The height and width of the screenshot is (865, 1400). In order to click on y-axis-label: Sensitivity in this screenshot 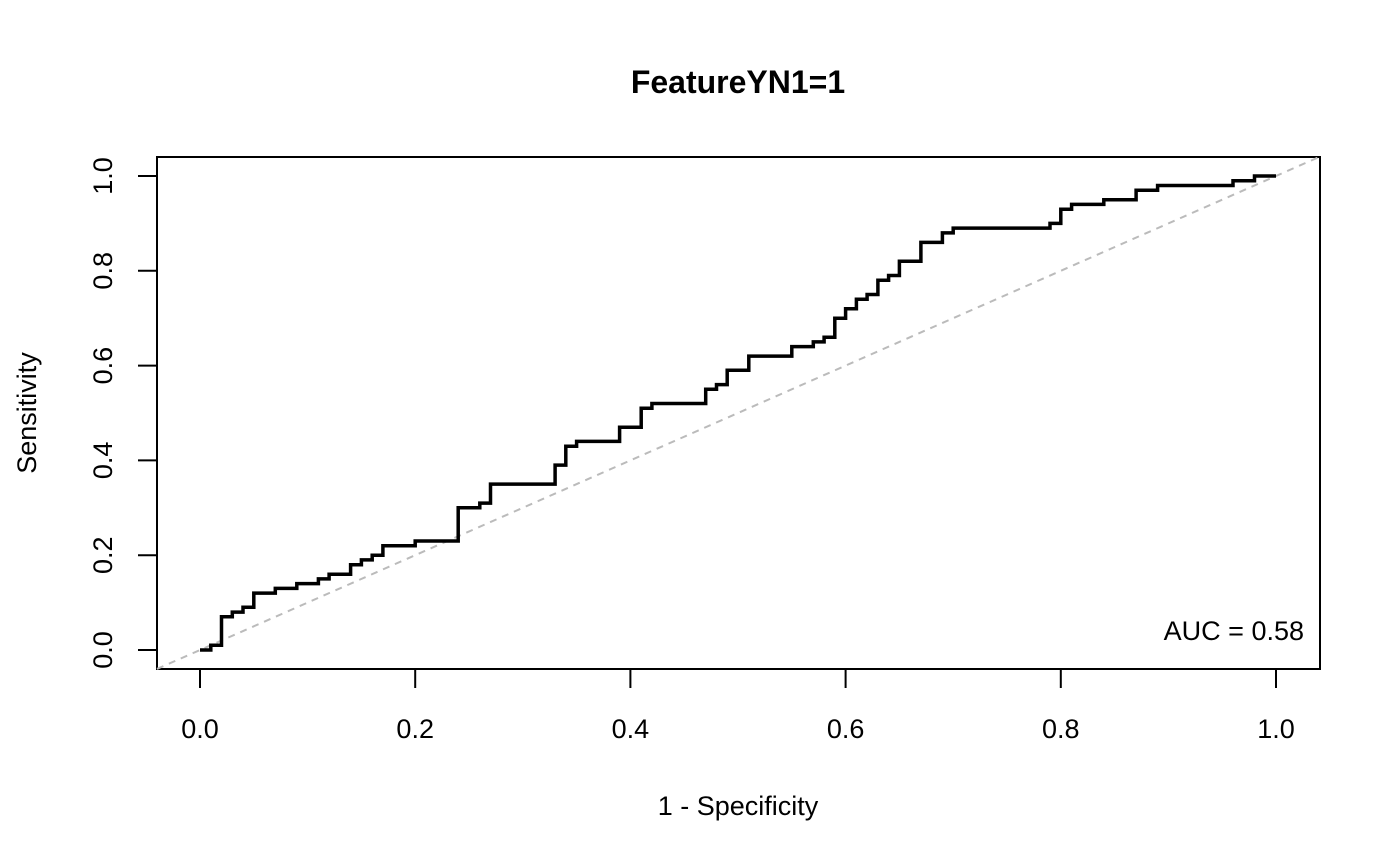, I will do `click(27, 413)`.